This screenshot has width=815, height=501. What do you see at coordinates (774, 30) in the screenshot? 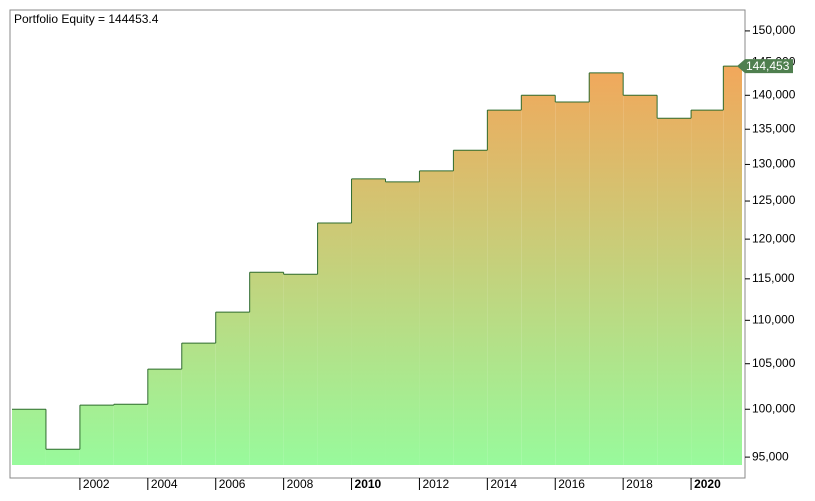
I see `y-tick-label: 150,000` at bounding box center [774, 30].